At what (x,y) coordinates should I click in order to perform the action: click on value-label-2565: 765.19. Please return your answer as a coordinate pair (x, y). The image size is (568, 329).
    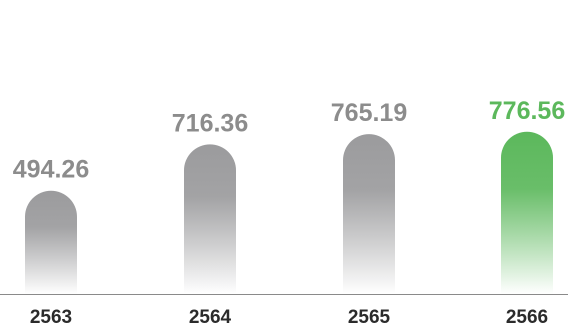
    Looking at the image, I should click on (369, 113).